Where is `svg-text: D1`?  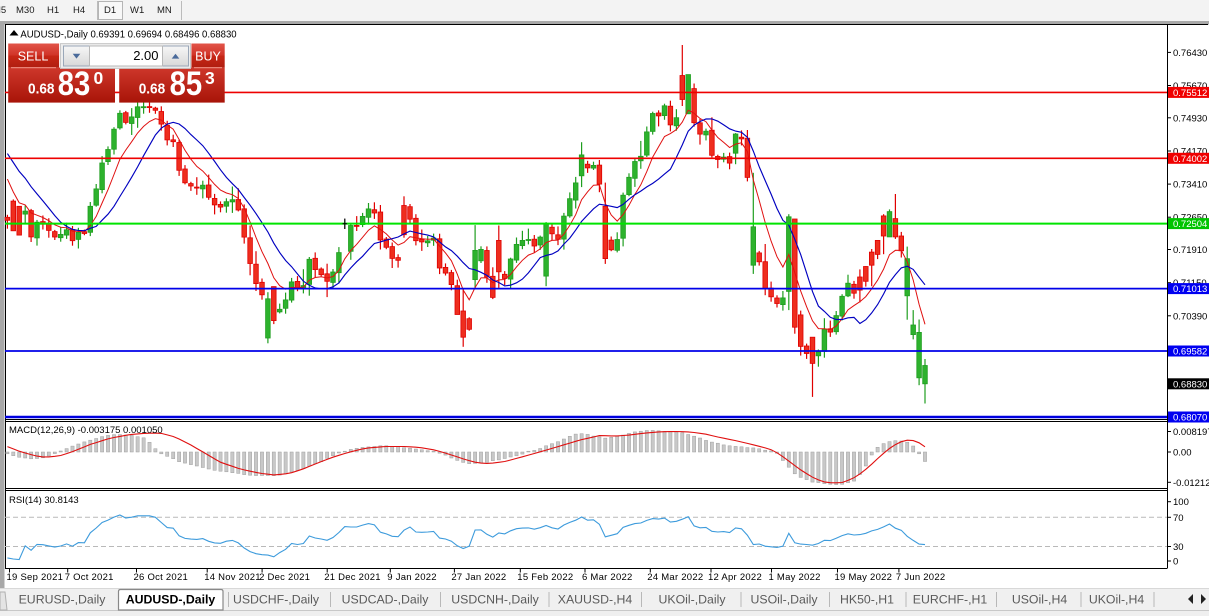 svg-text: D1 is located at coordinates (110, 10).